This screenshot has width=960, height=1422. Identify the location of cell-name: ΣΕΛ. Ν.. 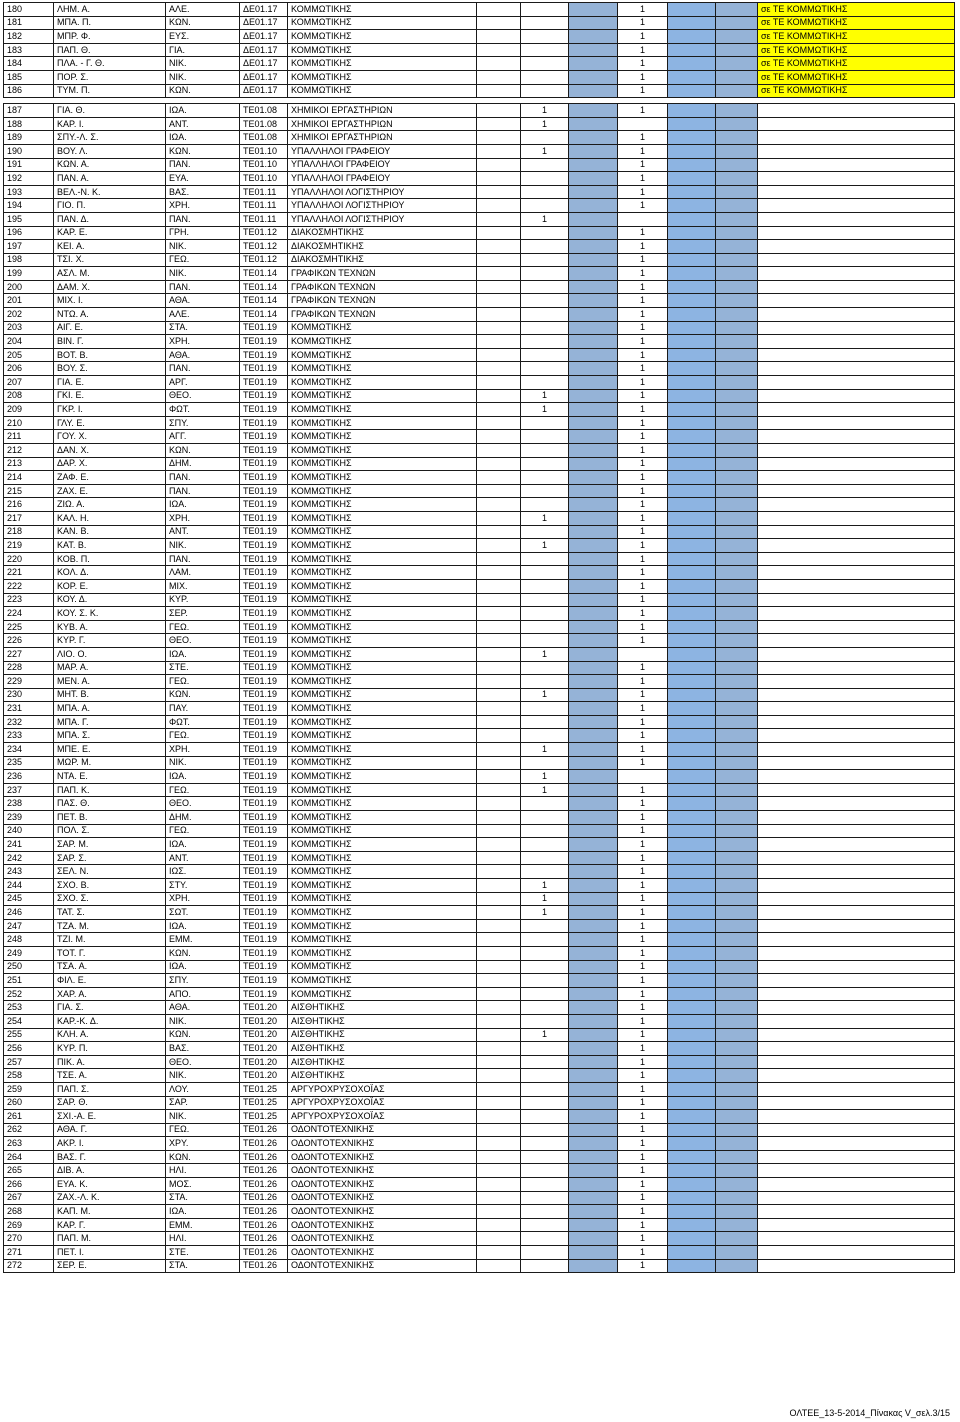
(109, 871).